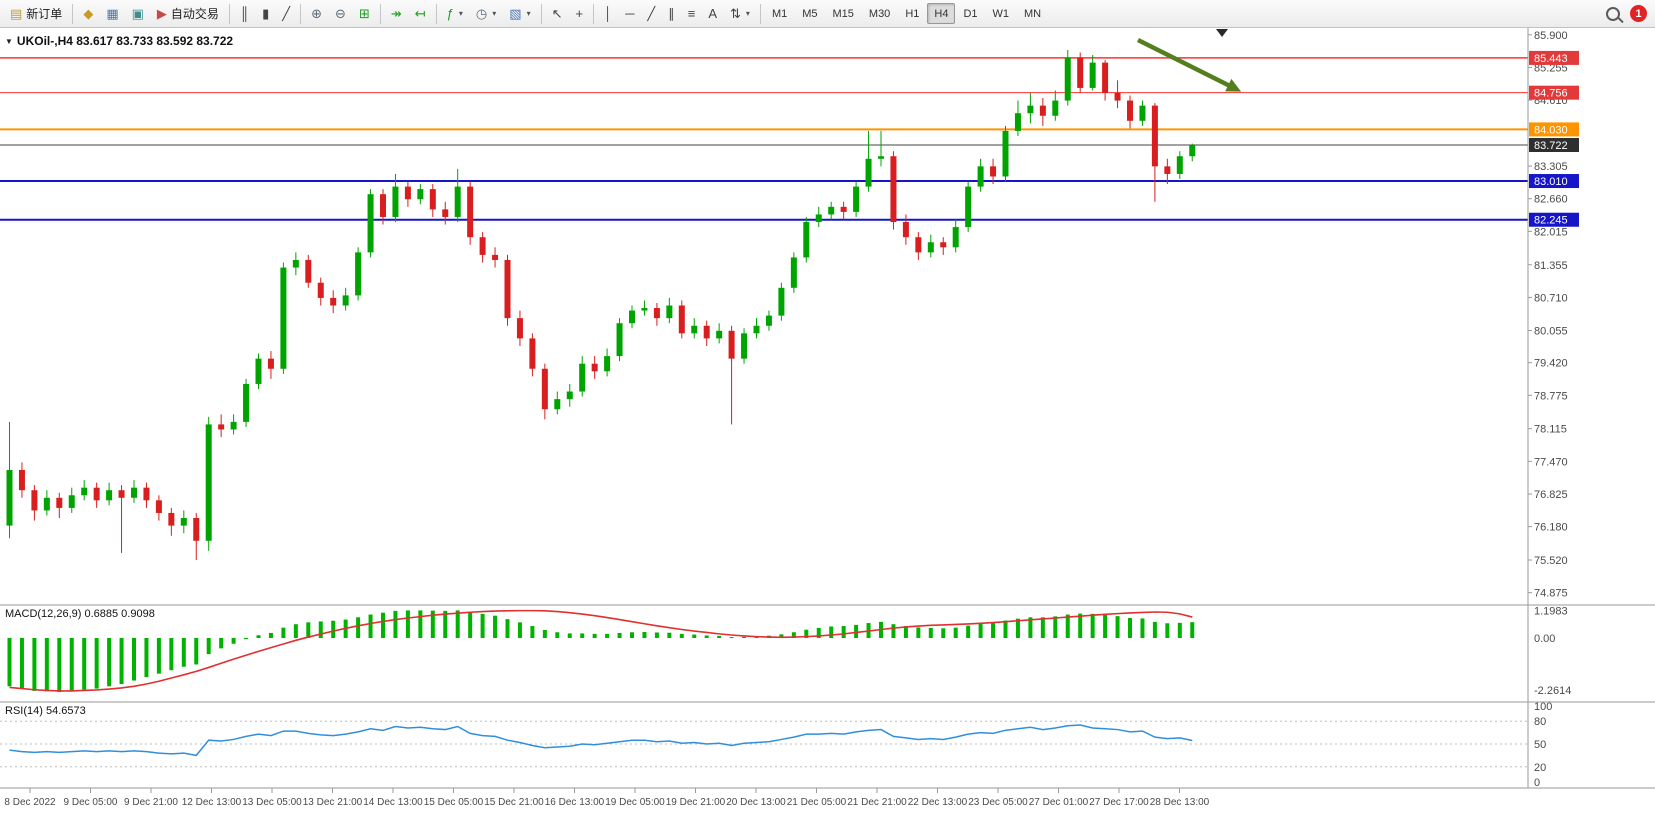 This screenshot has width=1655, height=829. What do you see at coordinates (486, 13) in the screenshot?
I see `periods-button: ◷ ▾` at bounding box center [486, 13].